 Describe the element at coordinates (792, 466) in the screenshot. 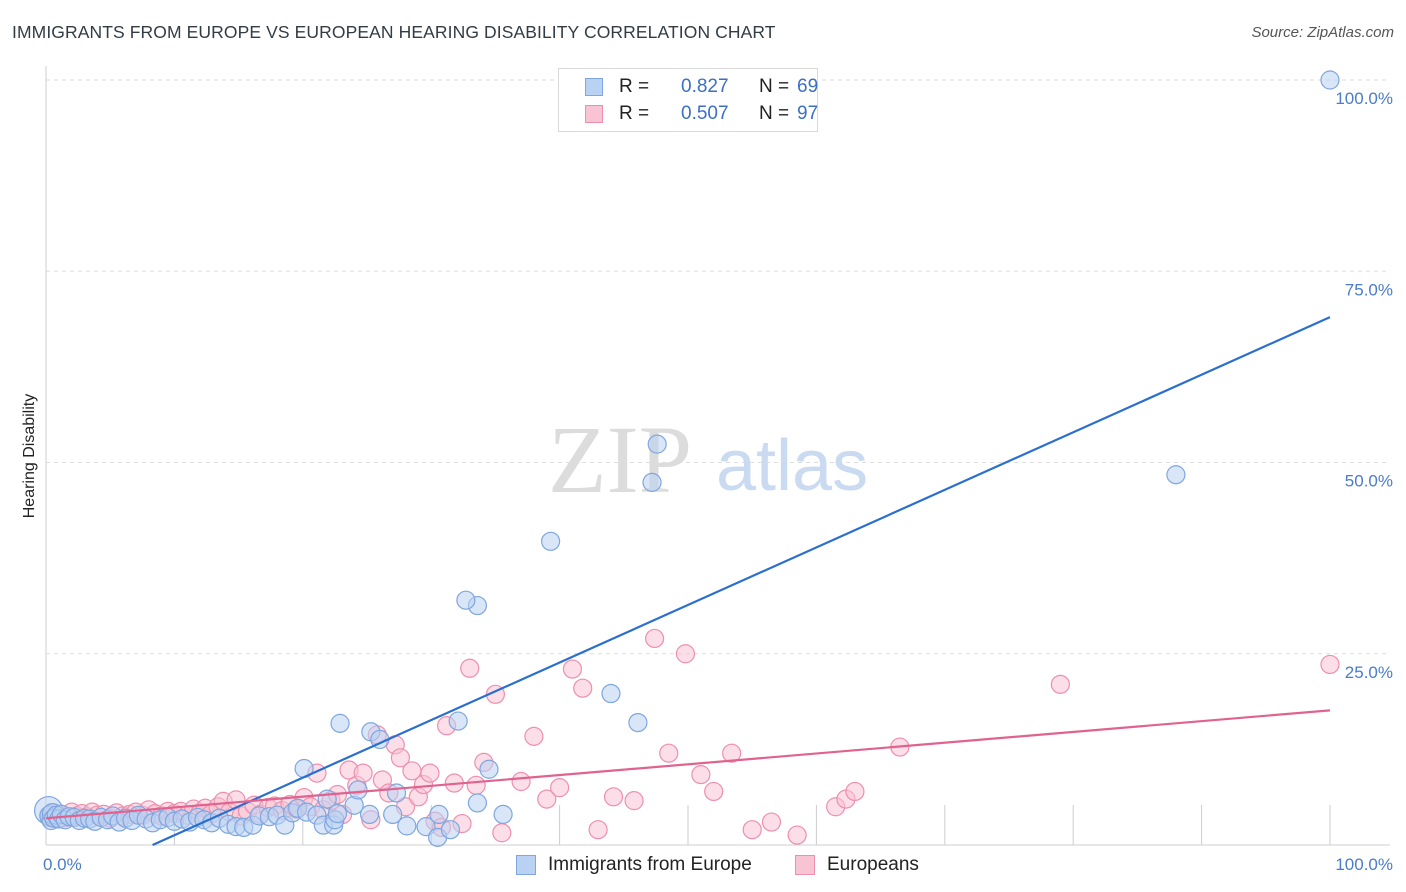

I see `watermark-atlas: atlas` at that location.